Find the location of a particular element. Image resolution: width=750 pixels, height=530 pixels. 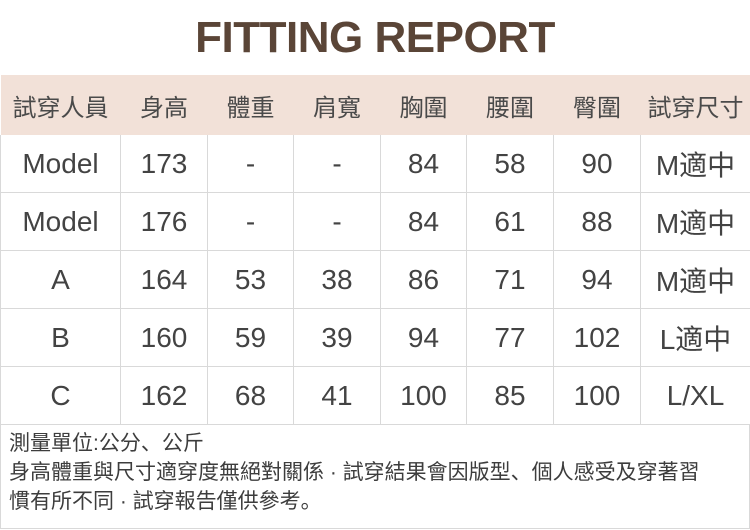

table-cell: L適中 is located at coordinates (695, 337).